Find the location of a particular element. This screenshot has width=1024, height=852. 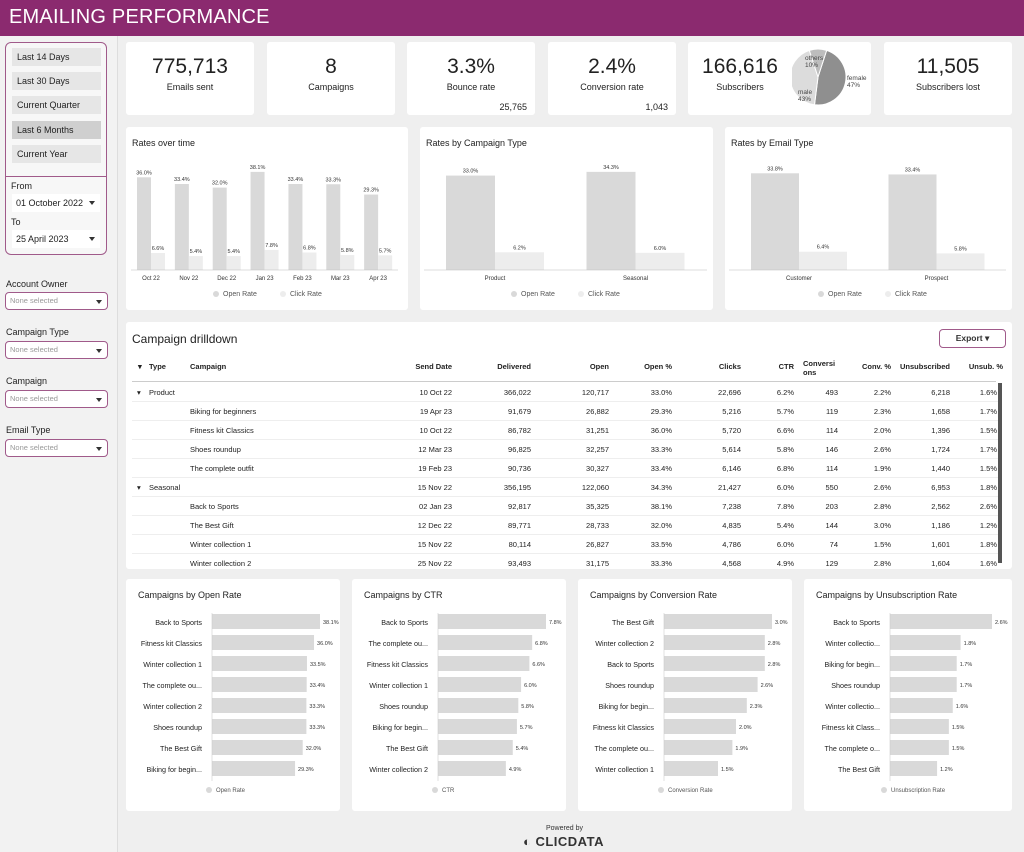

export-button: Export ▾ is located at coordinates (972, 338).